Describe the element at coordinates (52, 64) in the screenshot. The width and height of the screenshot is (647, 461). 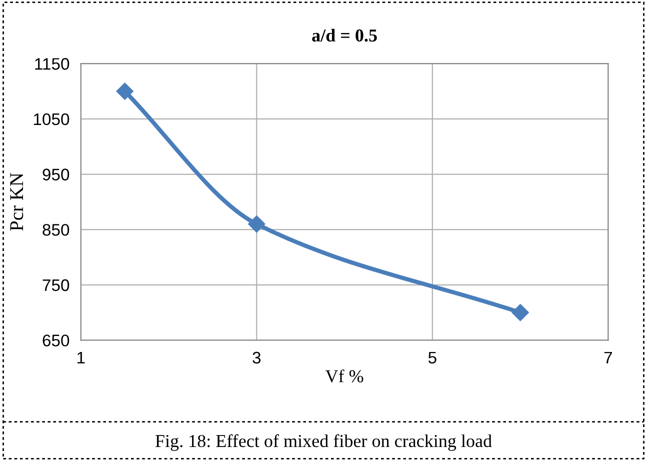
I see `y-tick-label: 1150` at that location.